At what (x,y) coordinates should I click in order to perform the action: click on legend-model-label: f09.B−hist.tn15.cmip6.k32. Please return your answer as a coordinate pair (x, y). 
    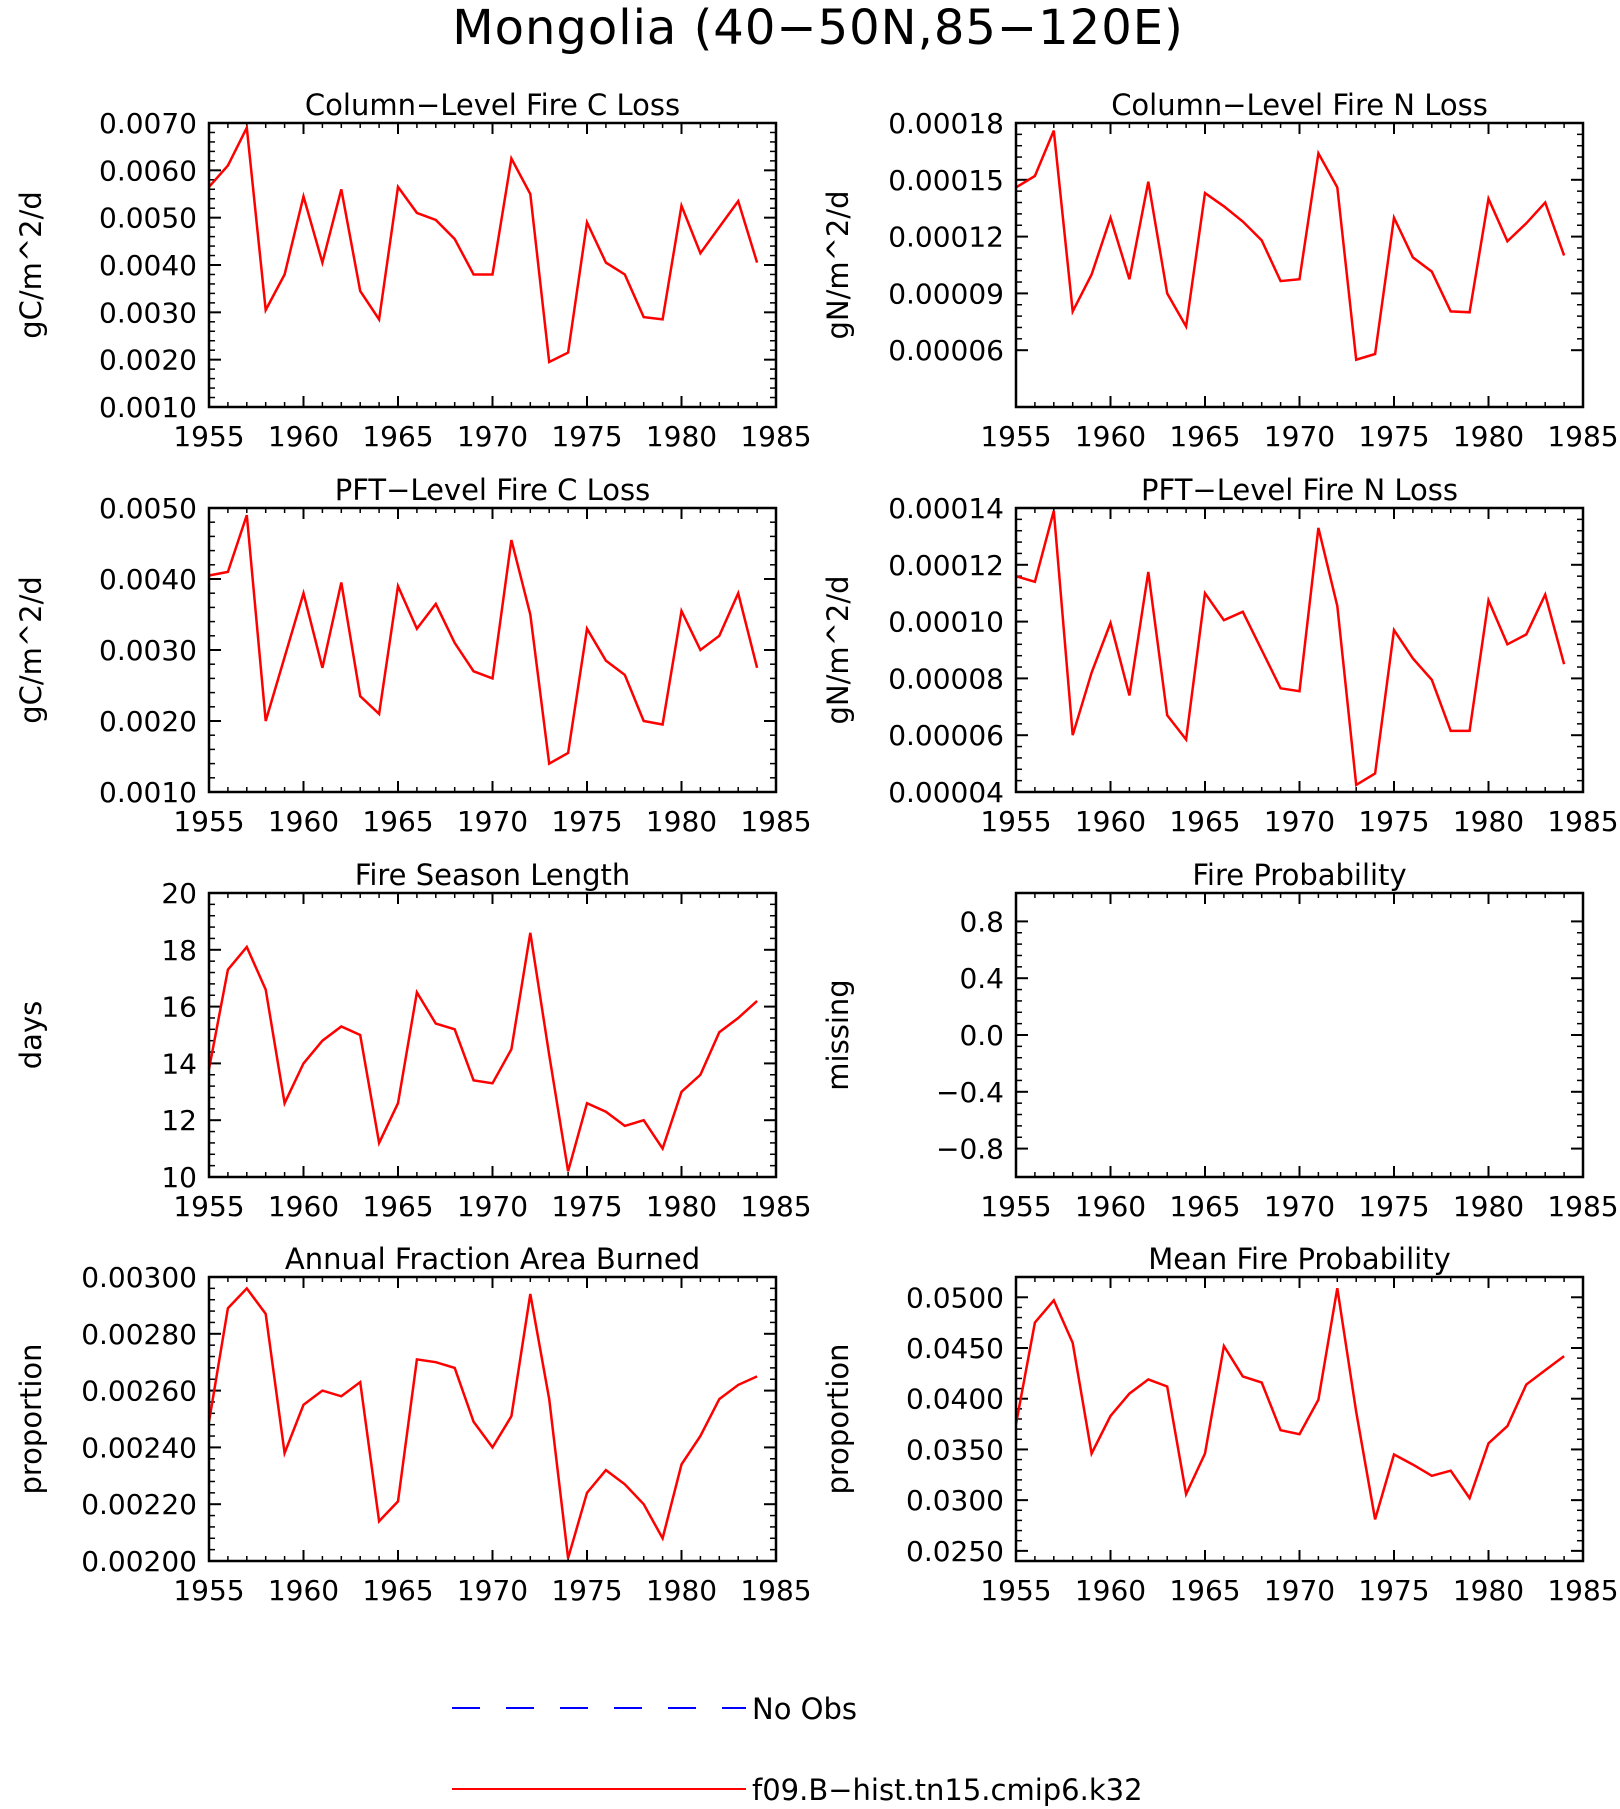
    Looking at the image, I should click on (947, 1790).